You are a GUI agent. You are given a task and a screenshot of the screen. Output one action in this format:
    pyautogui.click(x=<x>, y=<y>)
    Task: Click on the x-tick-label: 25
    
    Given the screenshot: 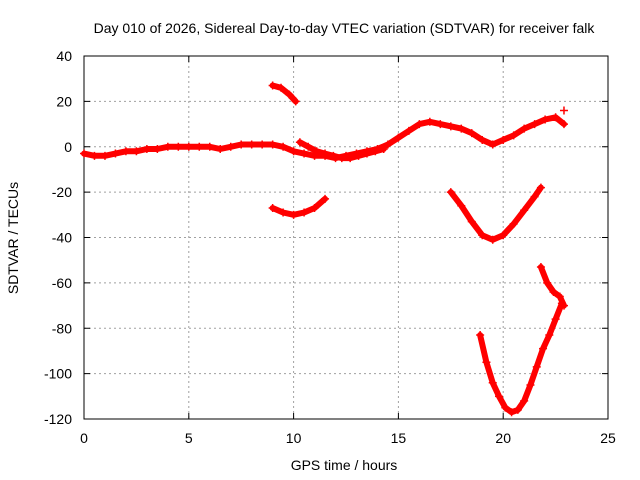 What is the action you would take?
    pyautogui.click(x=608, y=438)
    